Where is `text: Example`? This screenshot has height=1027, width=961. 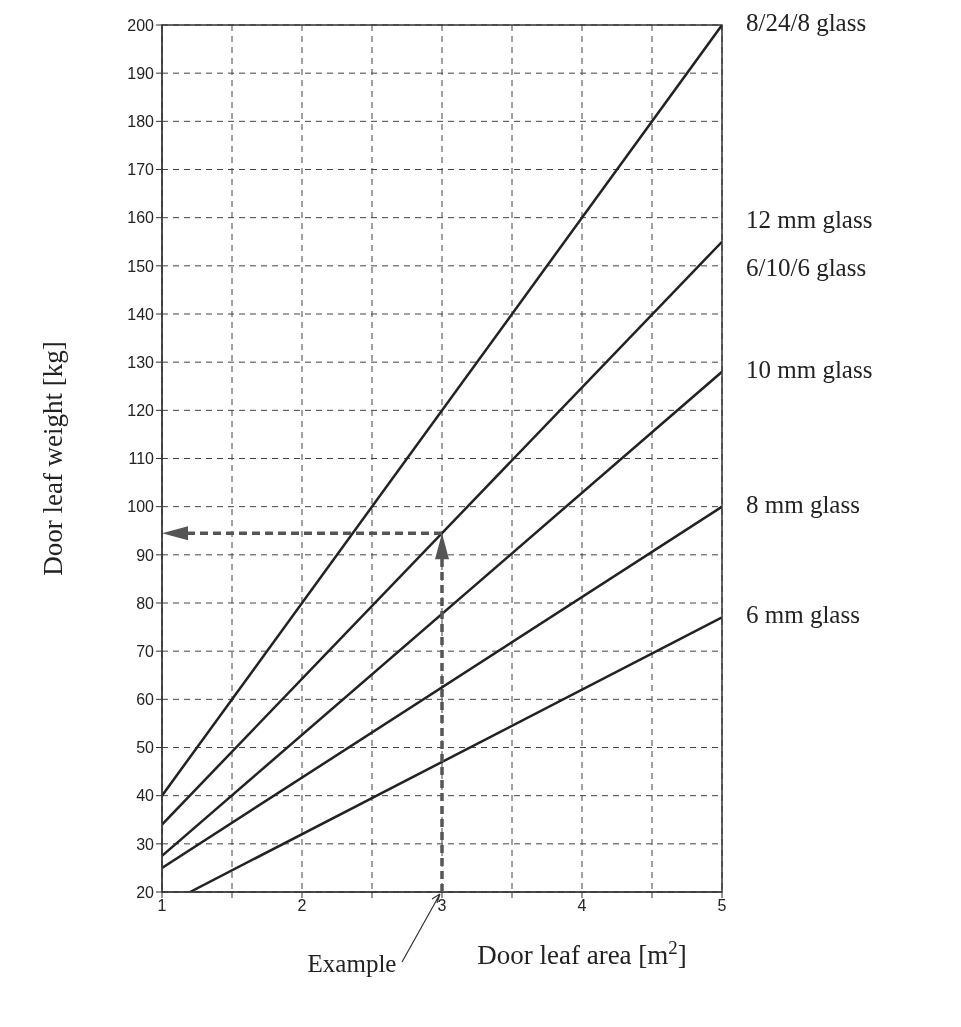 text: Example is located at coordinates (352, 963).